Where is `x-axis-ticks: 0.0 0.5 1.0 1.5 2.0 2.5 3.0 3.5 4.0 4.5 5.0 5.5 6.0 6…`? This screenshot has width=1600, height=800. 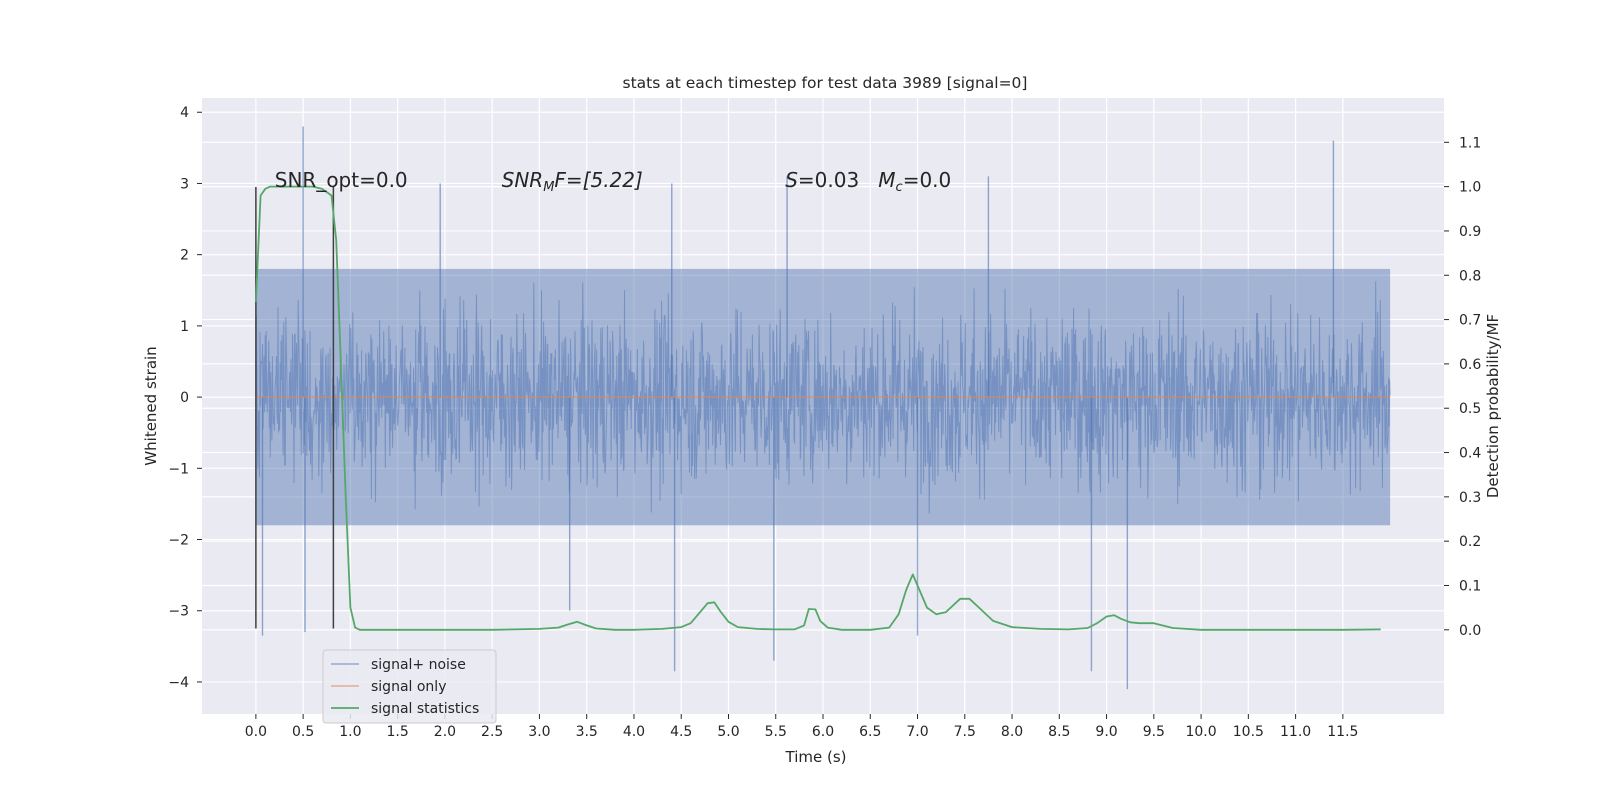
x-axis-ticks: 0.0 0.5 1.0 1.5 2.0 2.5 3.0 3.5 4.0 4.5 5.0 5.5 6.0 6… is located at coordinates (801, 727).